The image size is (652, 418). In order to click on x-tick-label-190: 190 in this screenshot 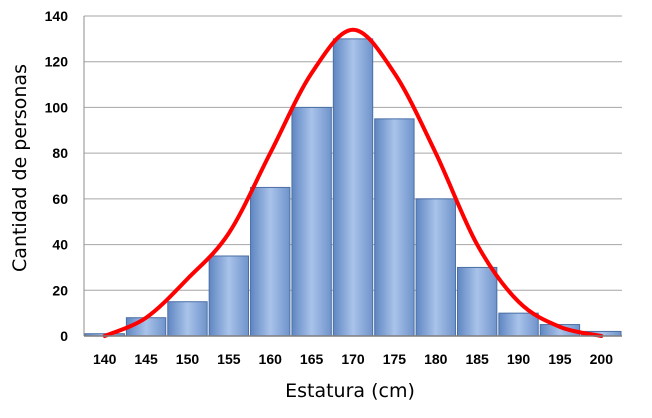, I will do `click(519, 359)`.